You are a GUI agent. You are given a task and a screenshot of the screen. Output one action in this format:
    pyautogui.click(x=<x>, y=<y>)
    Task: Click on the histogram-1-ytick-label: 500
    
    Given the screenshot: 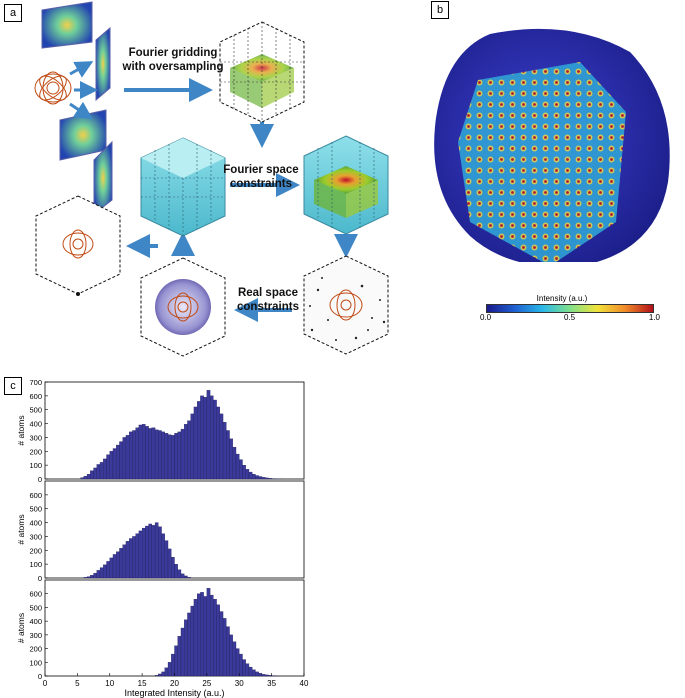 What is the action you would take?
    pyautogui.click(x=35, y=410)
    